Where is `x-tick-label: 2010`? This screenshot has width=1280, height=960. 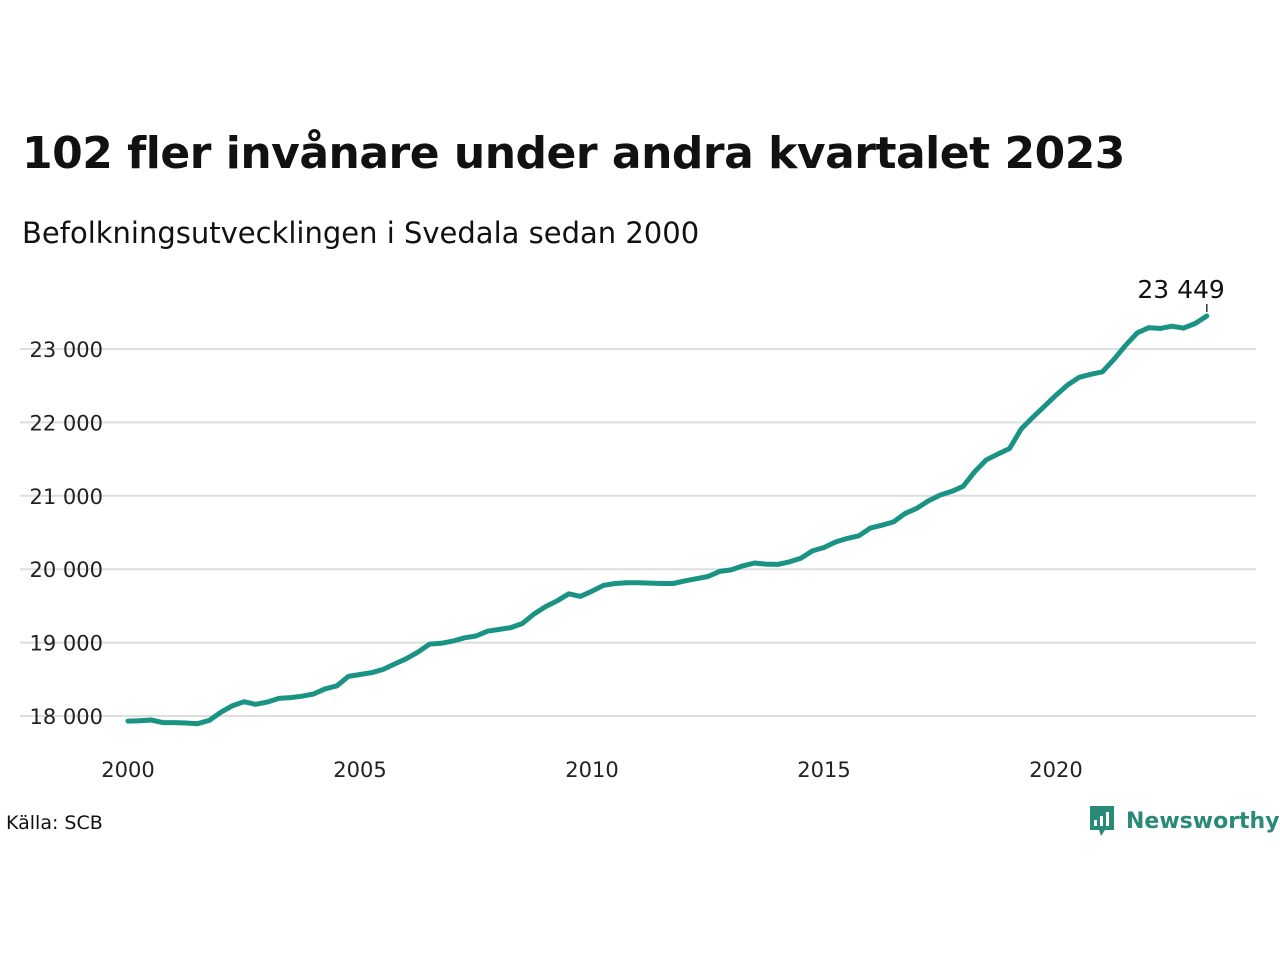 x-tick-label: 2010 is located at coordinates (591, 770).